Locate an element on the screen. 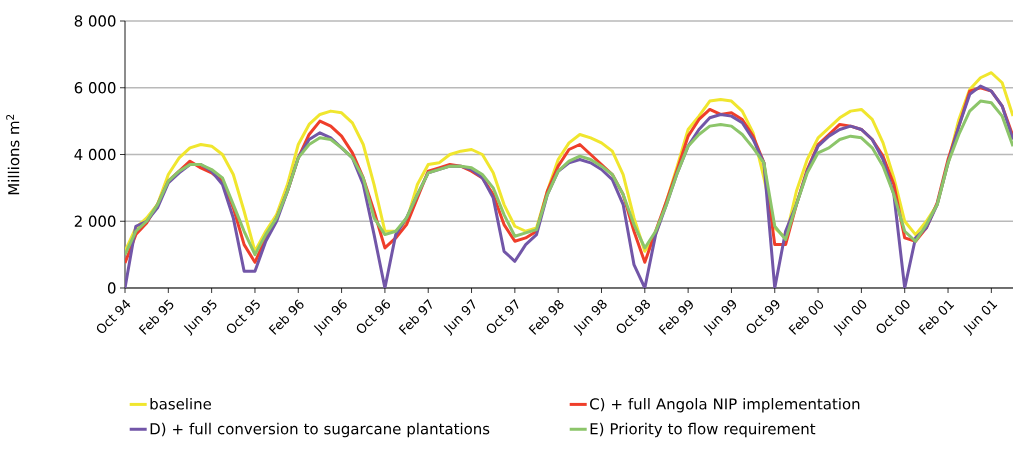 This screenshot has height=472, width=1020. x-tick-label: Oct 99 is located at coordinates (763, 317).